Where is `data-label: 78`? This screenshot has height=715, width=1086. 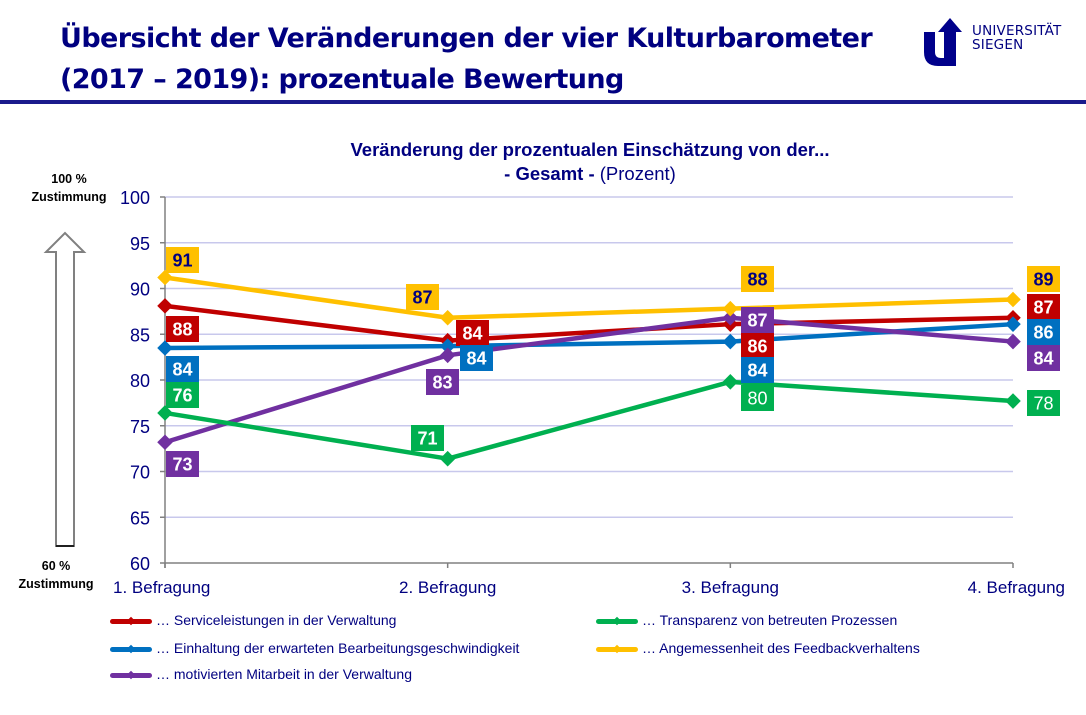
data-label: 78 is located at coordinates (1043, 403).